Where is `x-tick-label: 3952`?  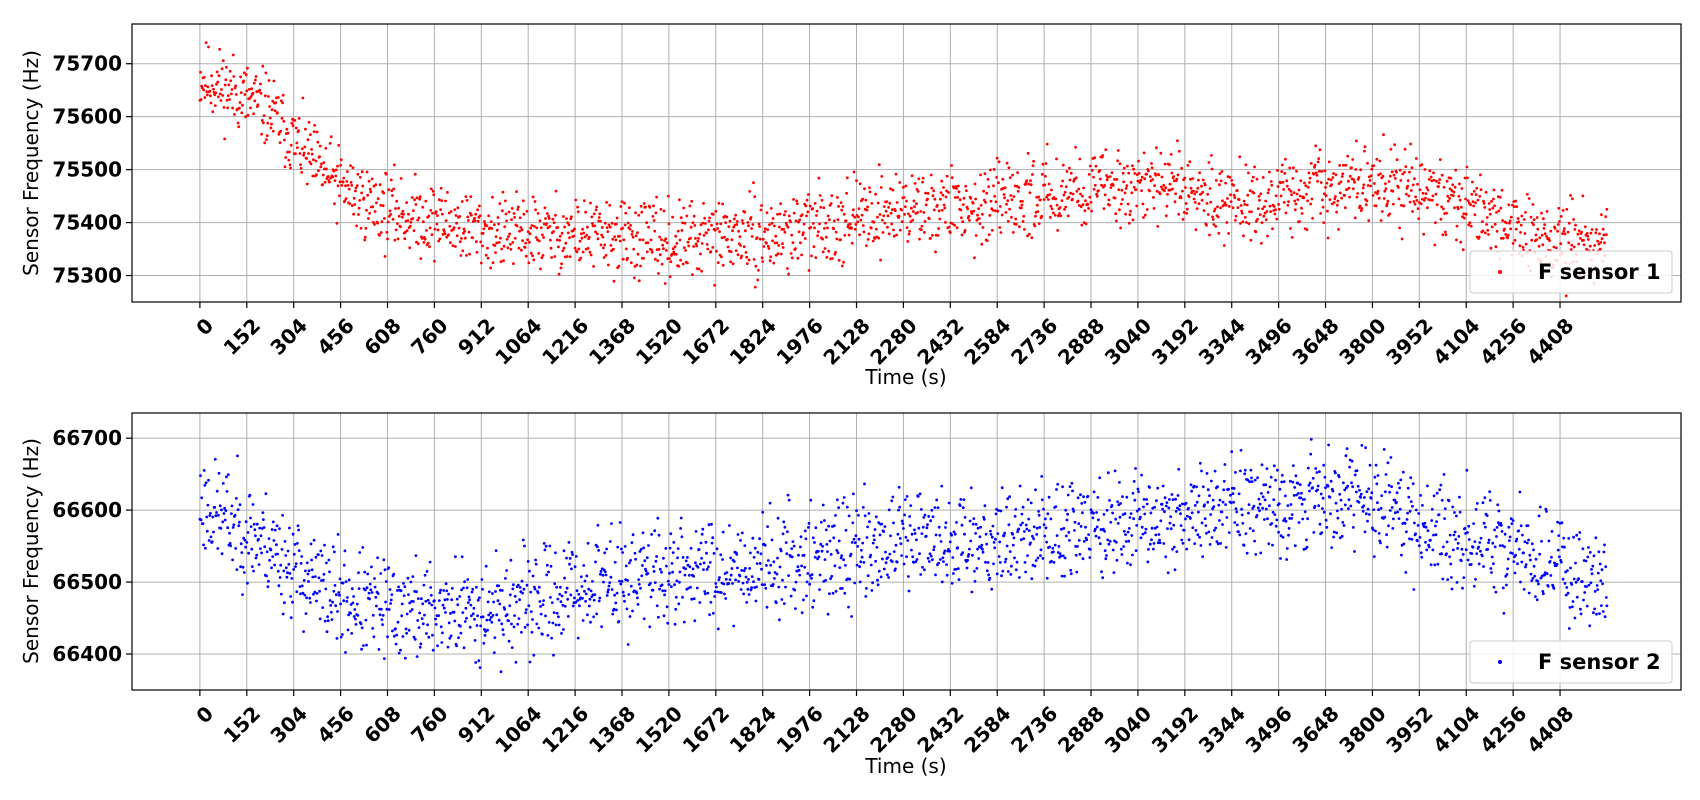 x-tick-label: 3952 is located at coordinates (1409, 341).